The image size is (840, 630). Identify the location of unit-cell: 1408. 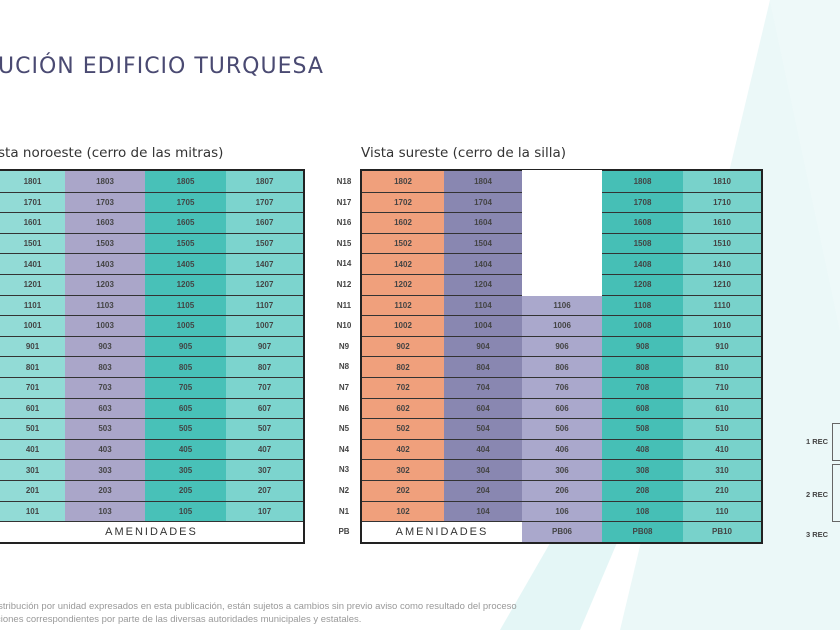
(642, 264).